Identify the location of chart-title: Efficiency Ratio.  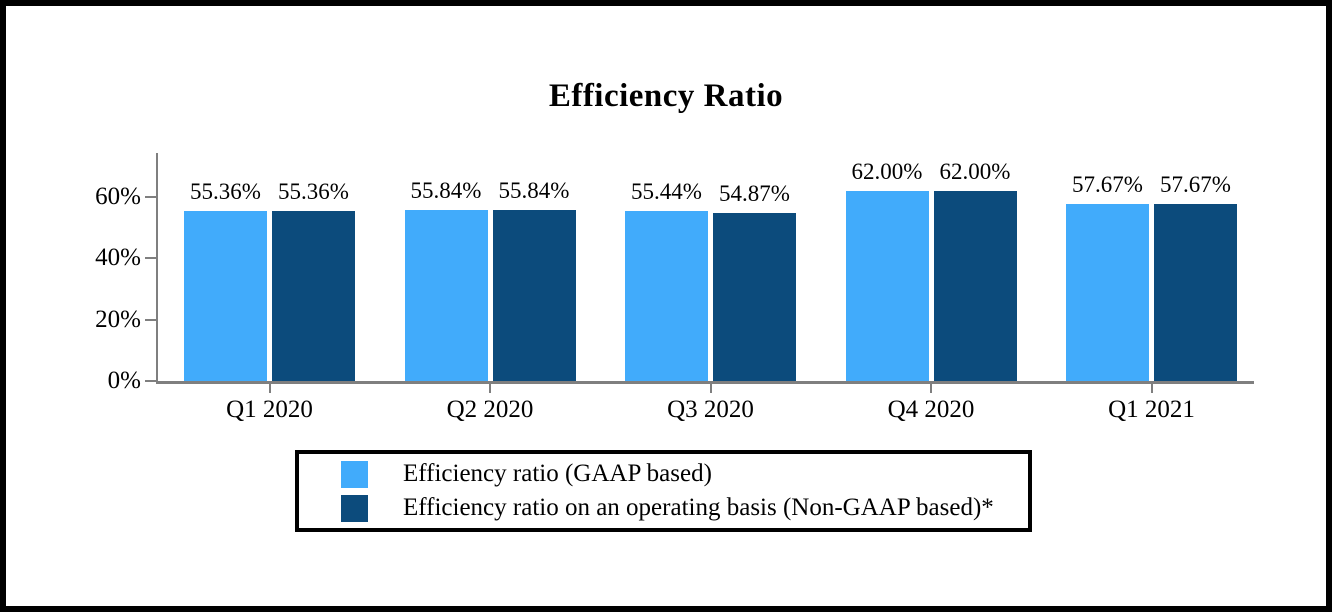
(666, 96).